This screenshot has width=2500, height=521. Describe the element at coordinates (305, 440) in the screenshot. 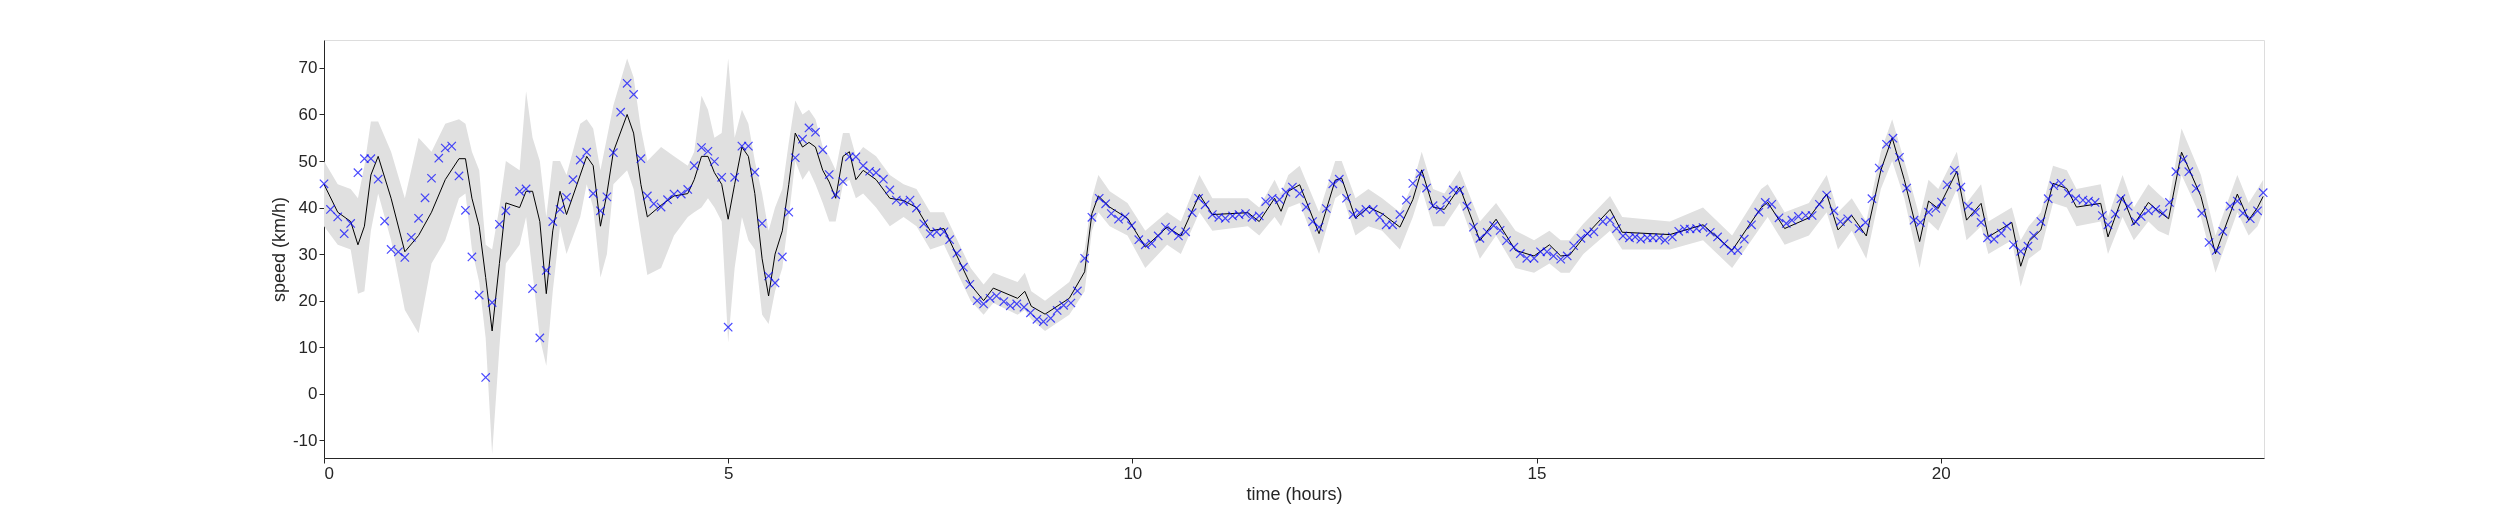

I see `y-tick-label: -10` at that location.